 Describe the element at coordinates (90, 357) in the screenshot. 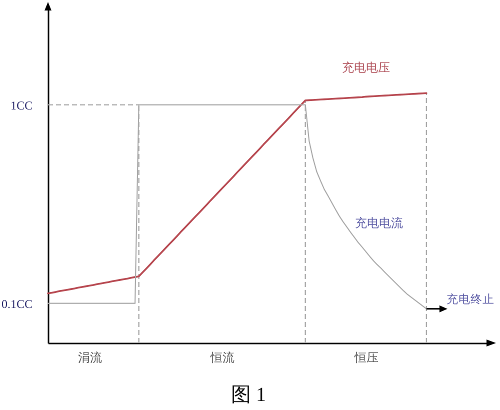

I see `x-tick-label: 涓流` at that location.